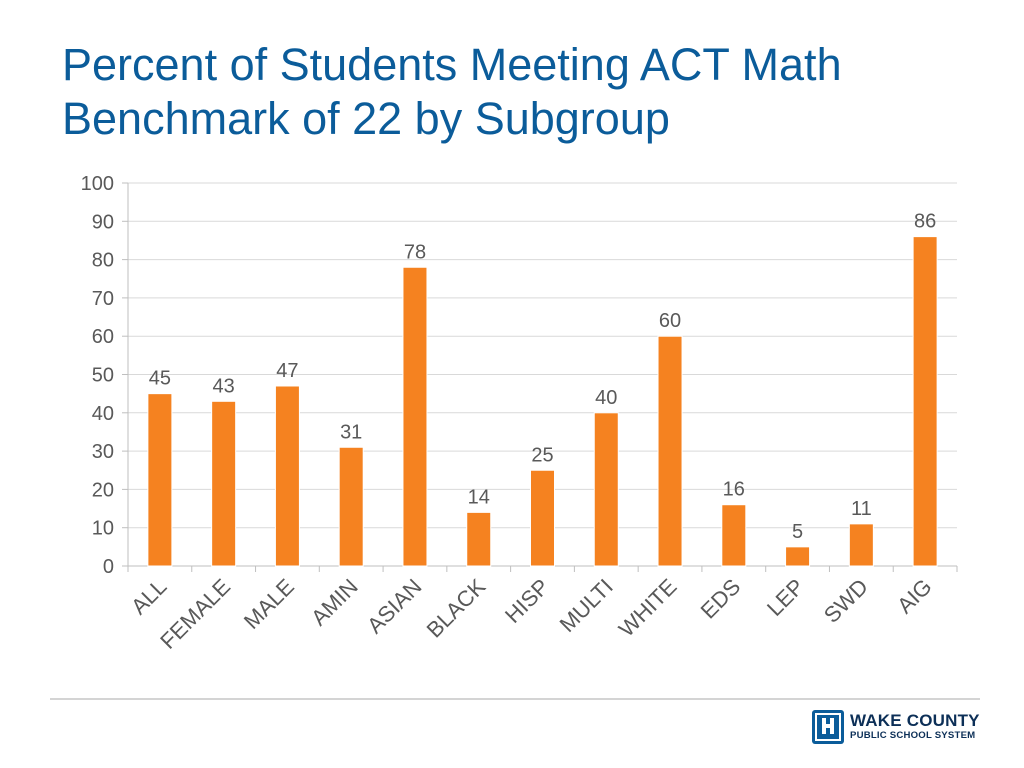  I want to click on data-label: 86, so click(925, 222).